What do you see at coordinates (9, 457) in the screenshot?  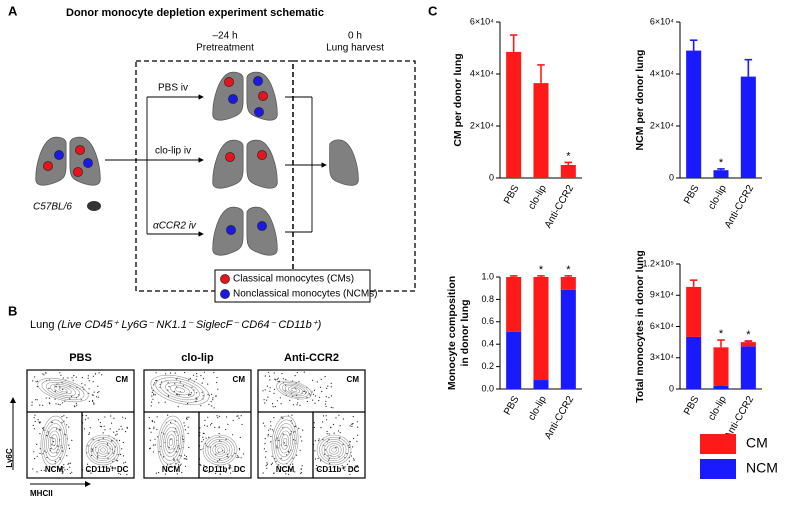 I see `axis-label: Ly6C` at bounding box center [9, 457].